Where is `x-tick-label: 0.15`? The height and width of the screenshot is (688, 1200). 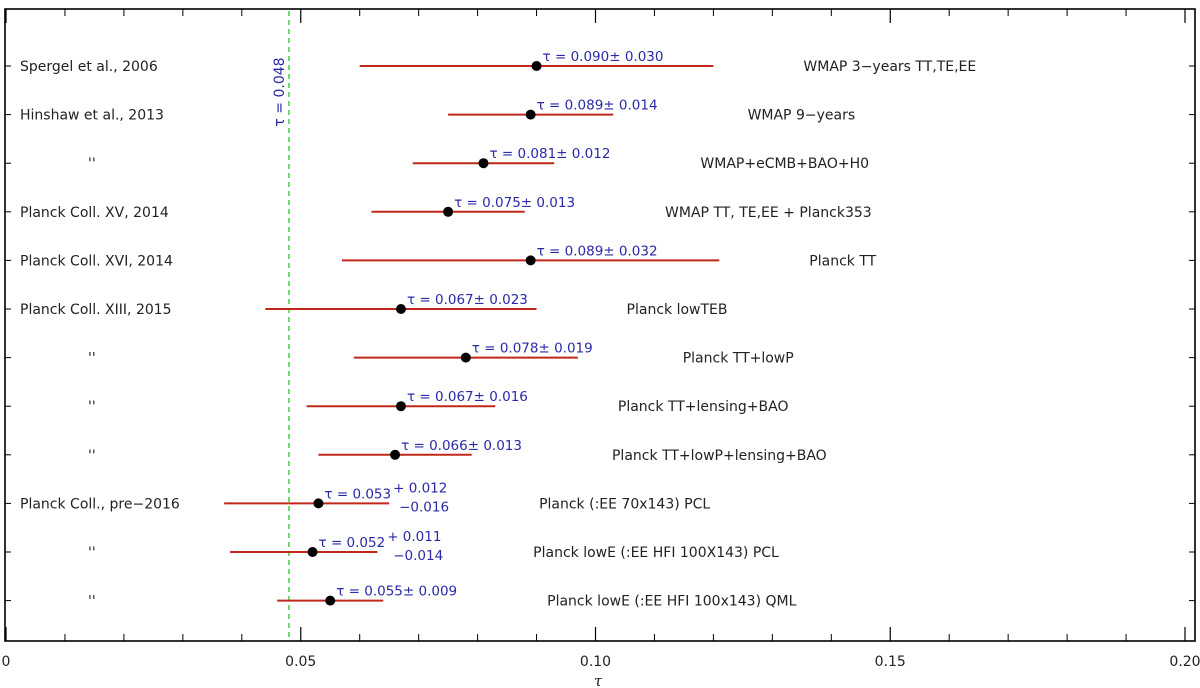 x-tick-label: 0.15 is located at coordinates (890, 662).